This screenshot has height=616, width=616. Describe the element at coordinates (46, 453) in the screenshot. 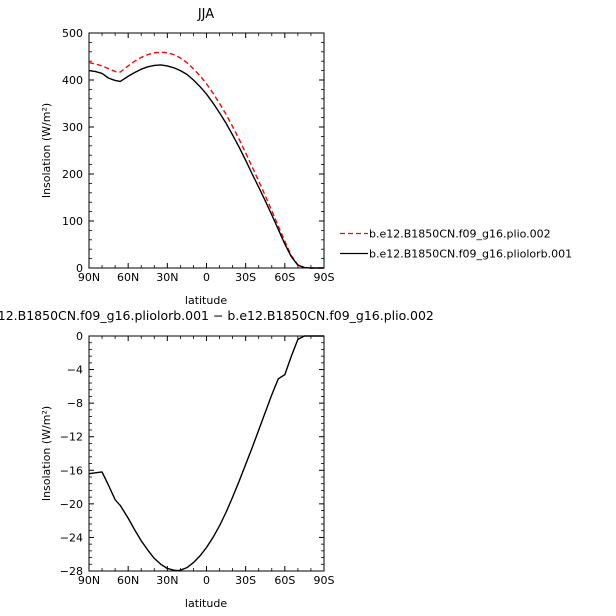

I see `chart-bottom-ylabel: Insolation (W/m²)` at that location.